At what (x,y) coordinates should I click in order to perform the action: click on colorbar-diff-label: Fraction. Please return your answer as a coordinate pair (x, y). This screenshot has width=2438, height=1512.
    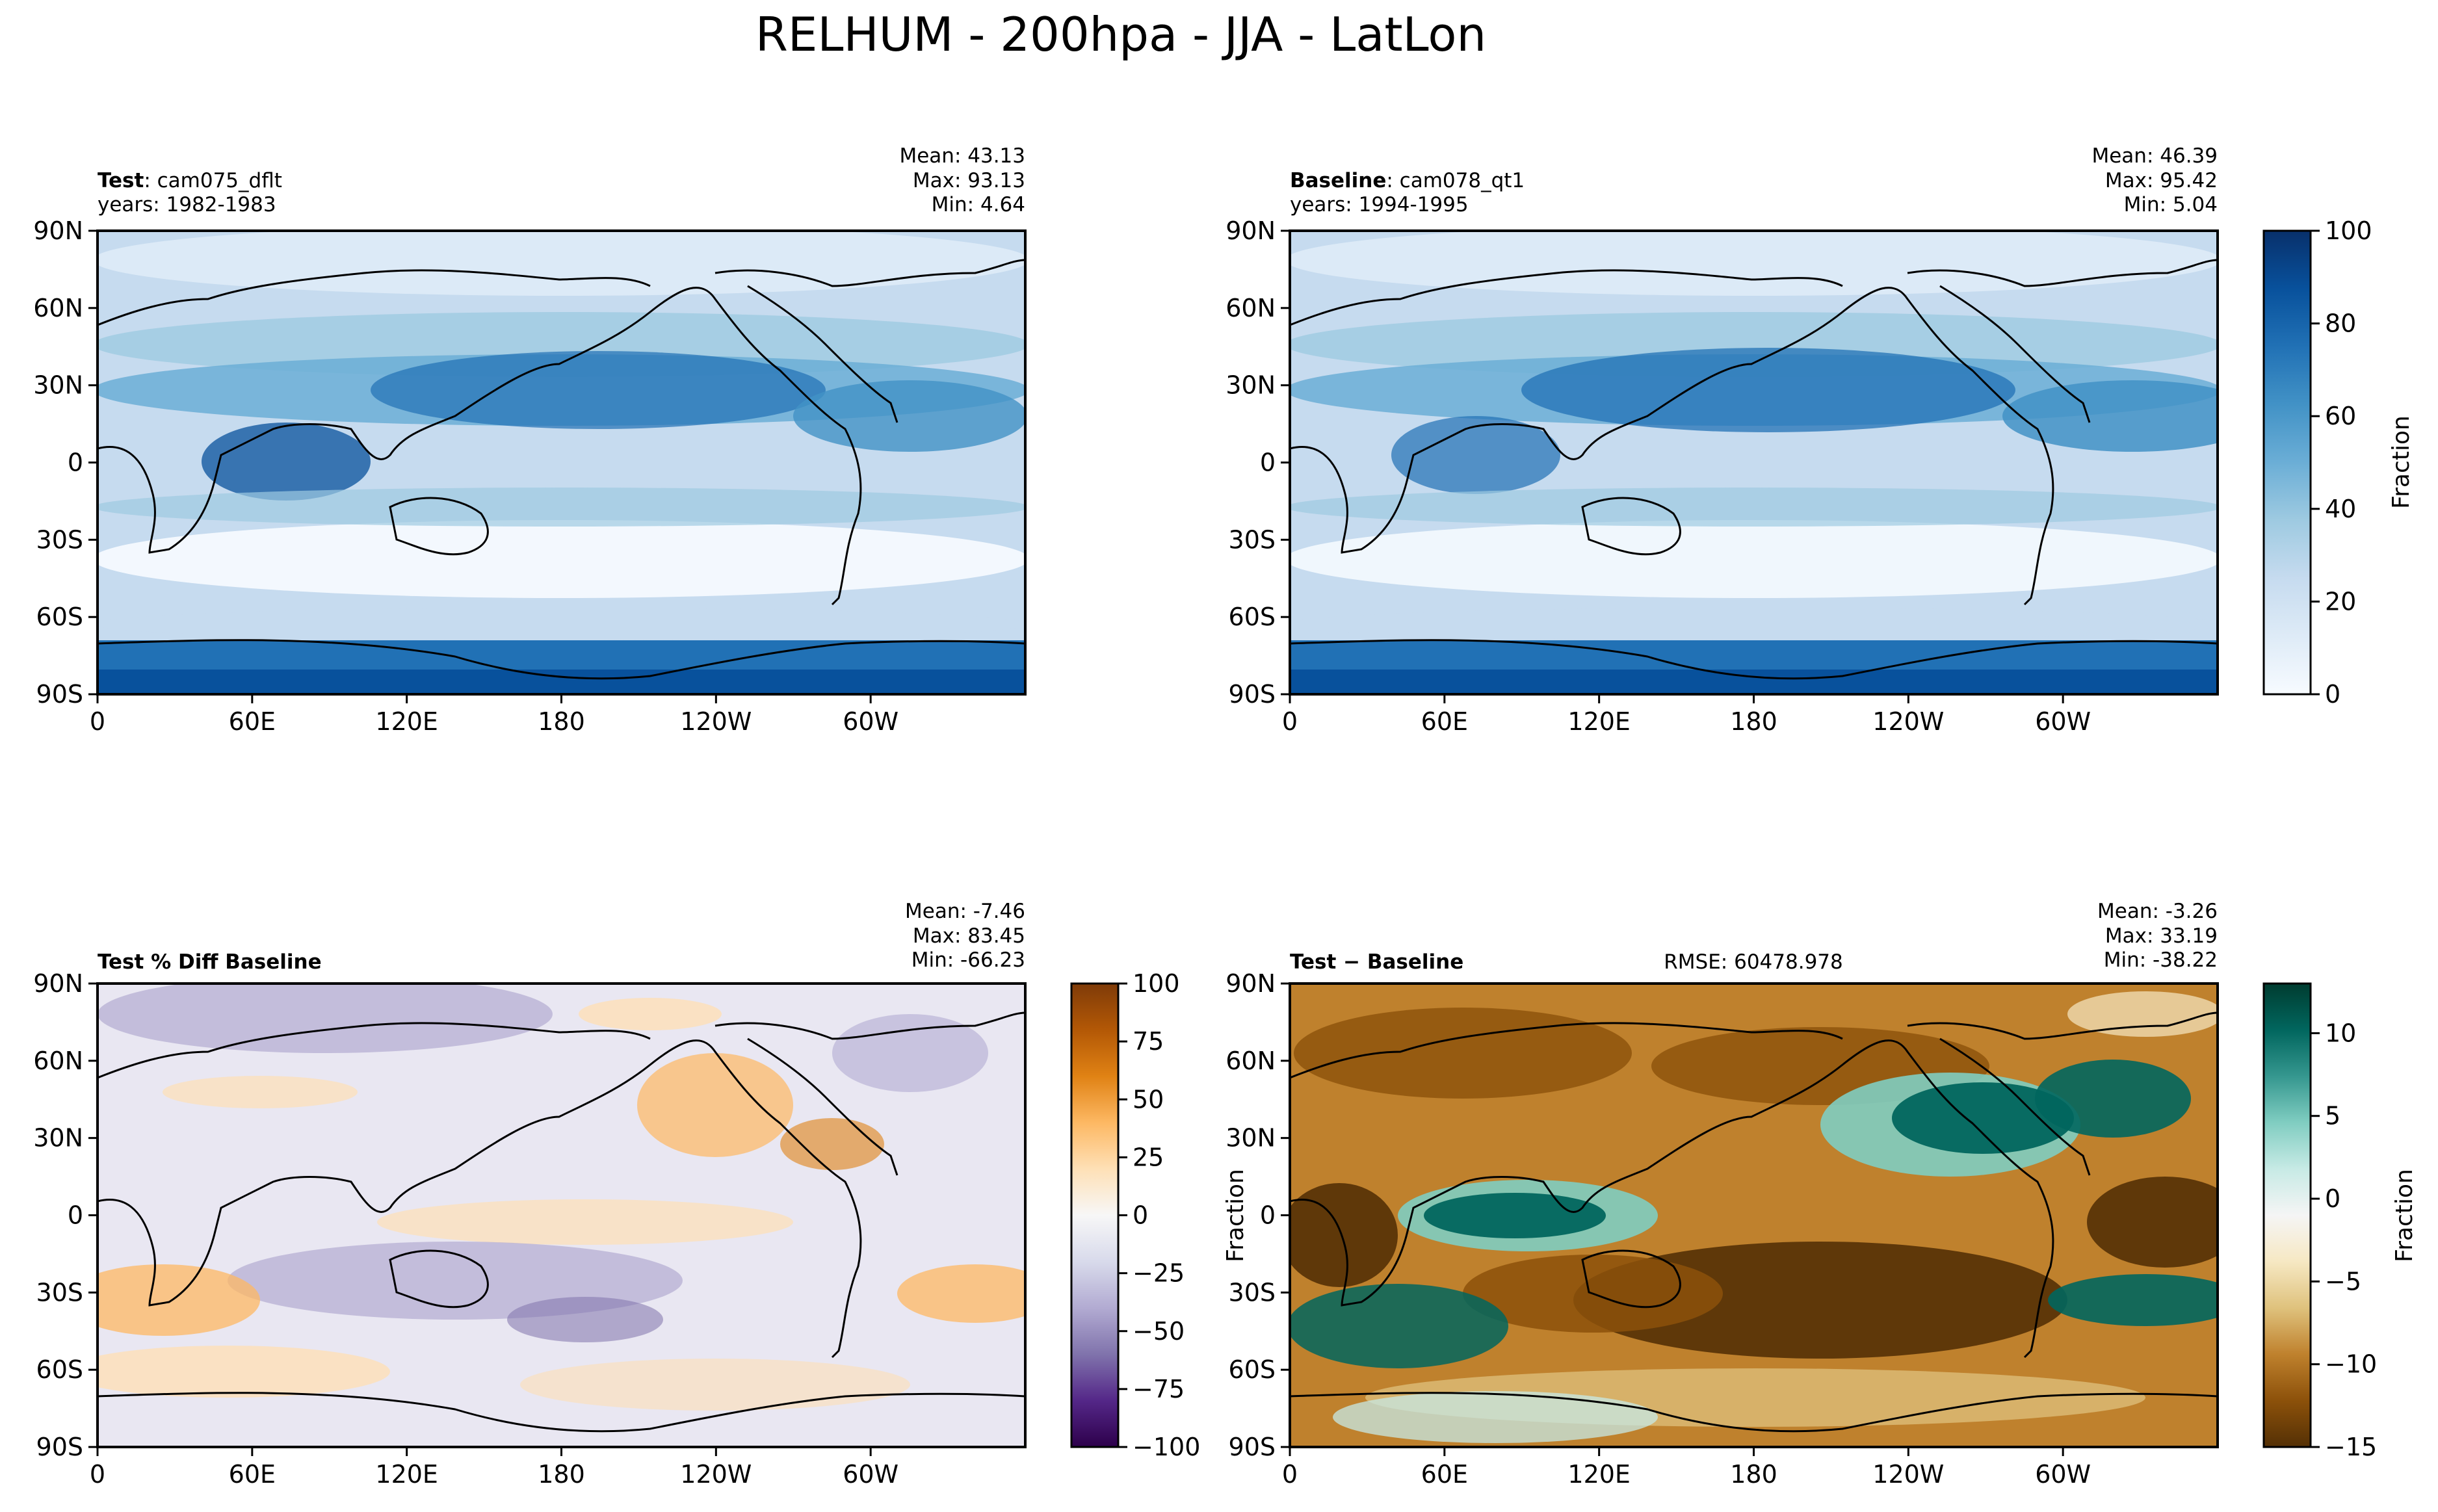
    Looking at the image, I should click on (2404, 1215).